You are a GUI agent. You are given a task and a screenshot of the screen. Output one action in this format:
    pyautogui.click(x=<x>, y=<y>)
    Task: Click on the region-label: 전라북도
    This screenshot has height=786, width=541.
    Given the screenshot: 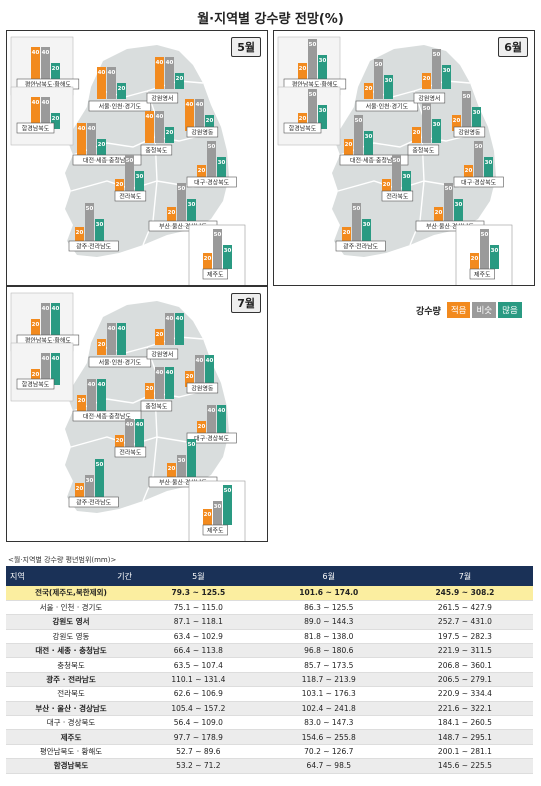 What is the action you would take?
    pyautogui.click(x=397, y=196)
    